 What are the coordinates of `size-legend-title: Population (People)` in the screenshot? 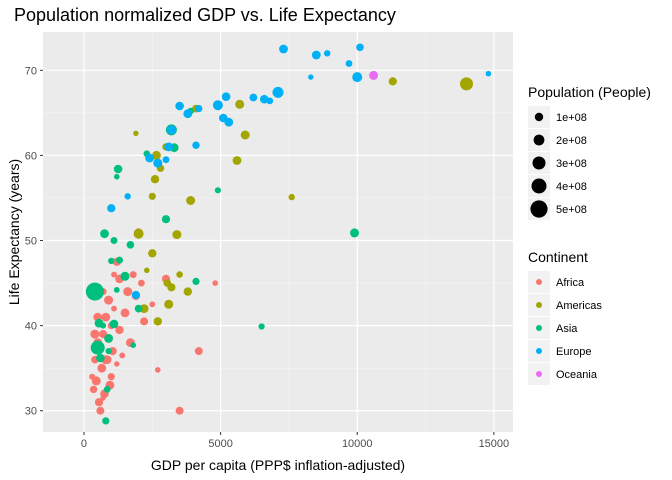 It's located at (589, 92).